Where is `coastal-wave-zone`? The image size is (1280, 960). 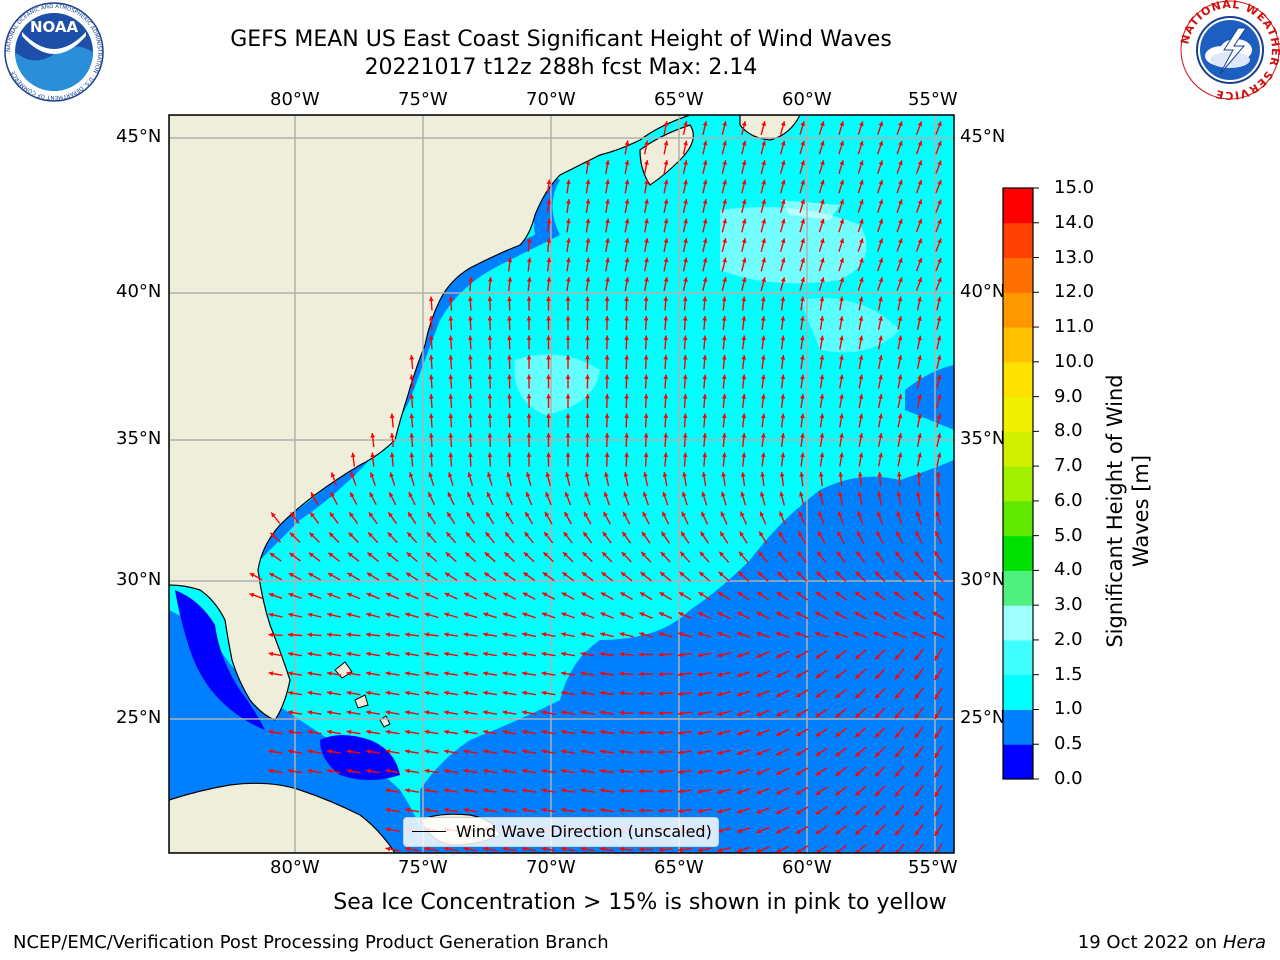
coastal-wave-zone is located at coordinates (425, 347).